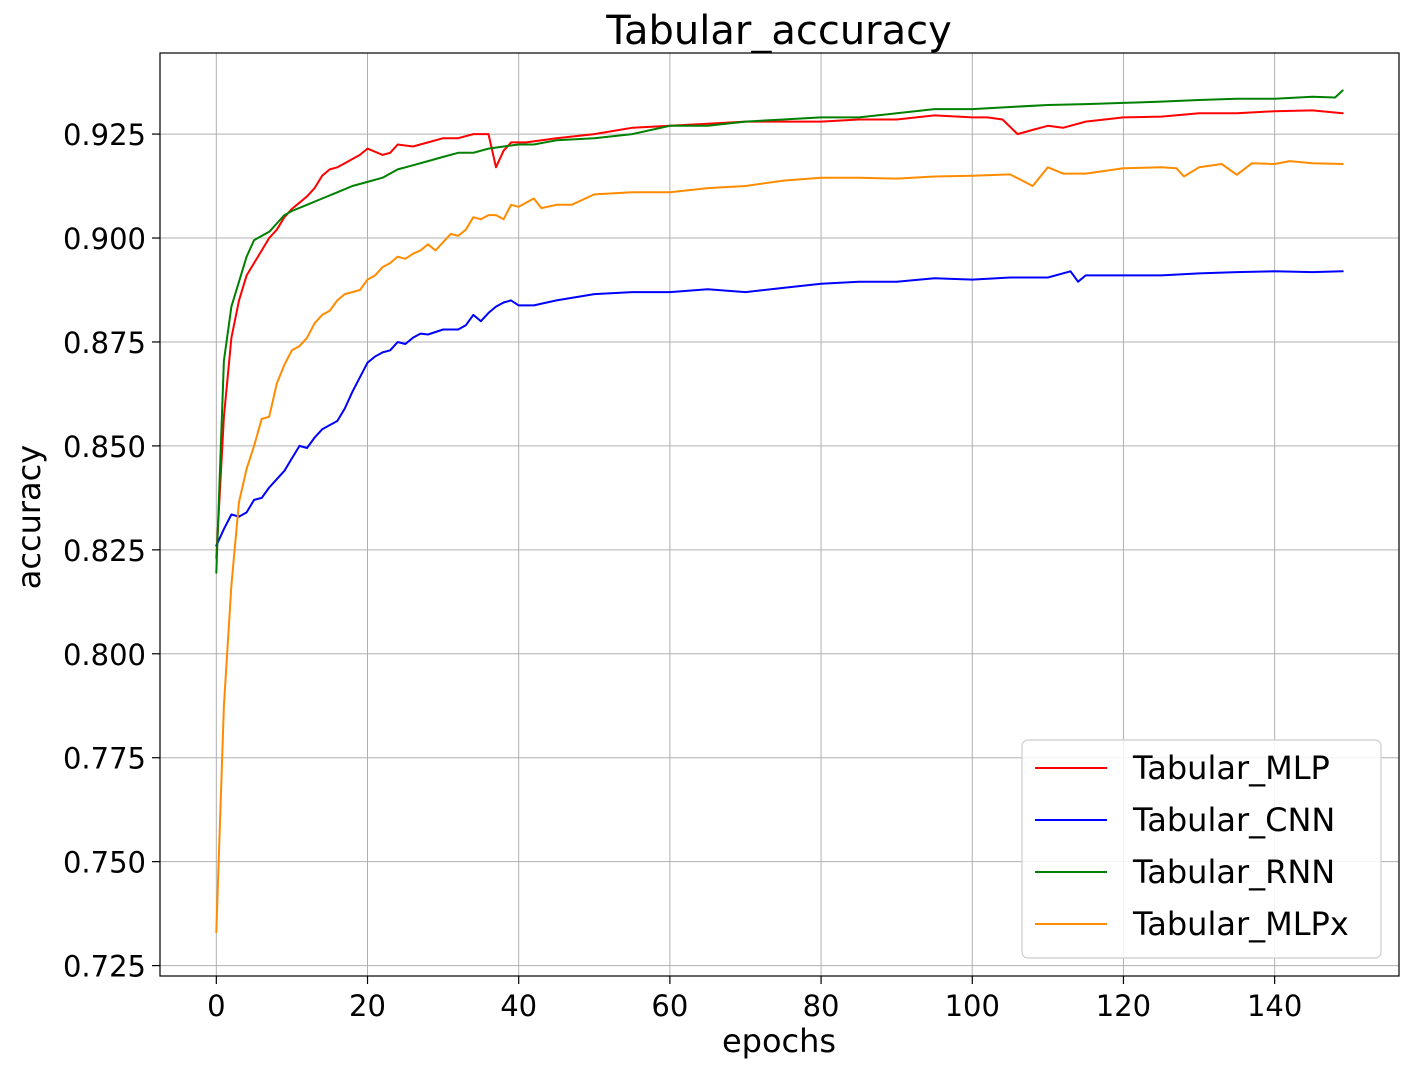  What do you see at coordinates (669, 1006) in the screenshot?
I see `x-tick-label: 60` at bounding box center [669, 1006].